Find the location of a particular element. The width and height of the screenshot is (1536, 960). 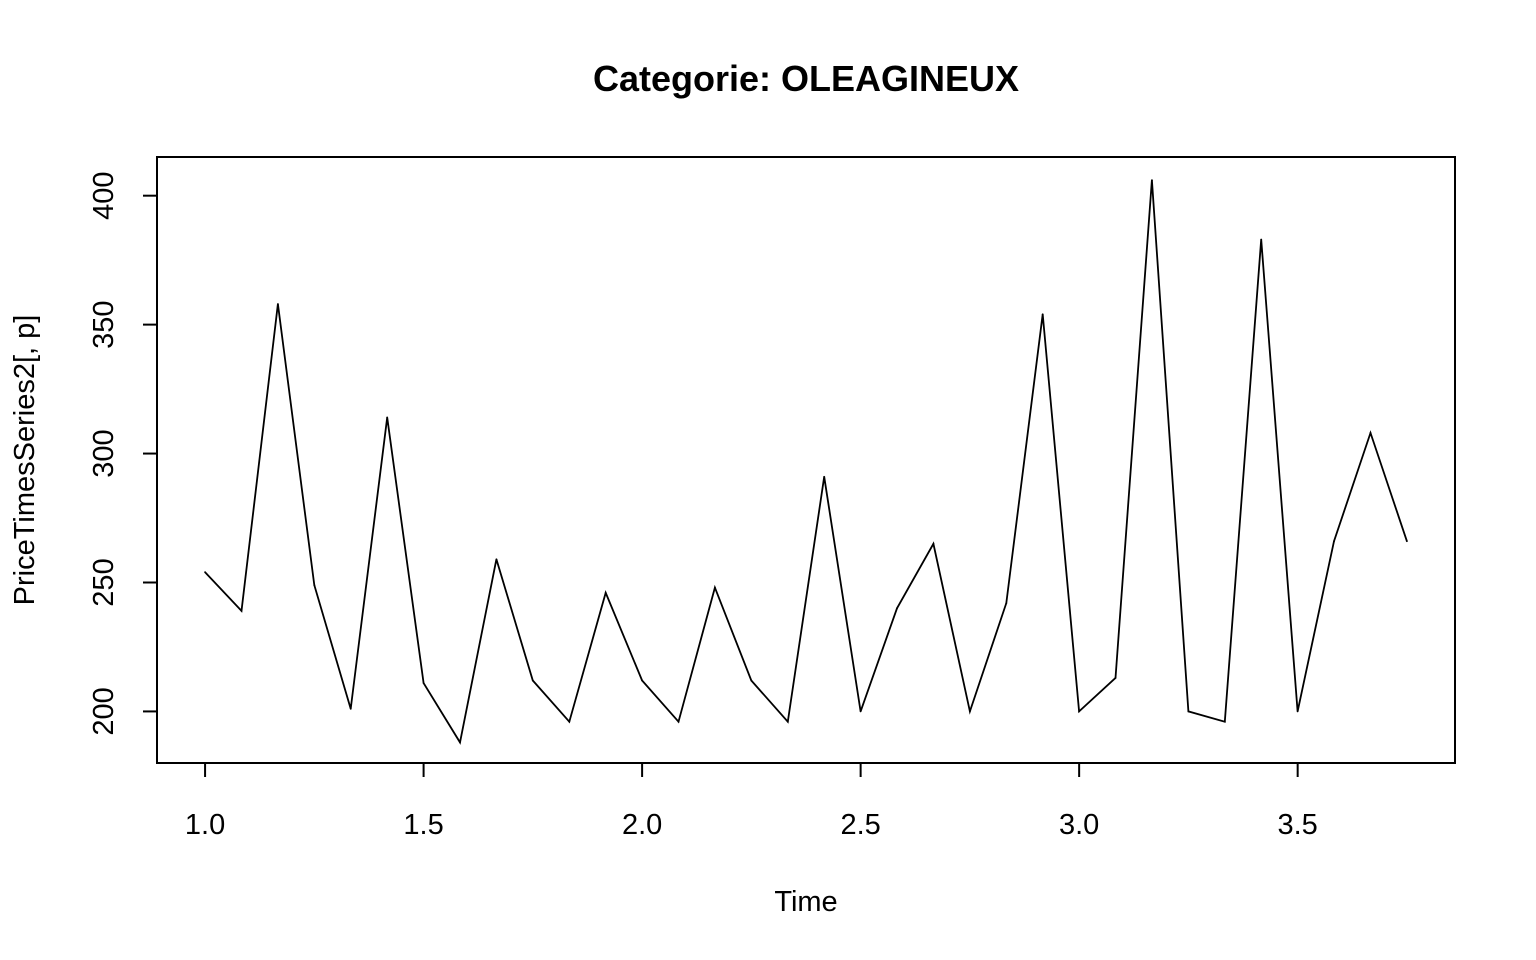

y-tick-label: 250 is located at coordinates (104, 582).